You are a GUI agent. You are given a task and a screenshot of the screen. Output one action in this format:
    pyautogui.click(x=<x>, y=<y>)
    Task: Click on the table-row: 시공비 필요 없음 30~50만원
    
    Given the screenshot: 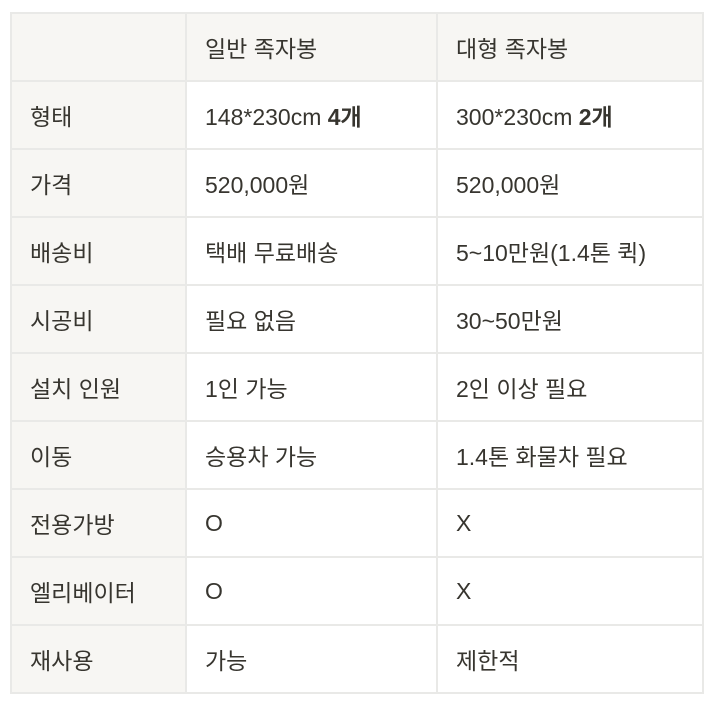 What is the action you would take?
    pyautogui.click(x=357, y=319)
    